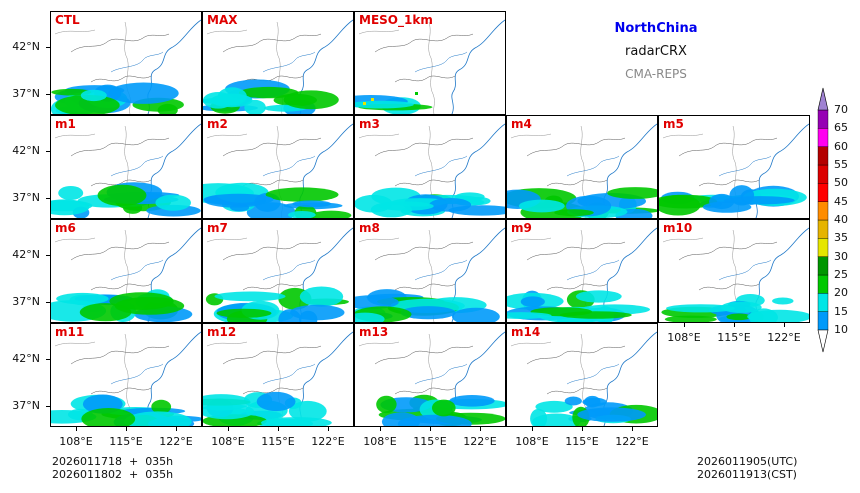 This screenshot has width=860, height=493. Describe the element at coordinates (26, 197) in the screenshot. I see `lat-tick-label: 37°N` at that location.